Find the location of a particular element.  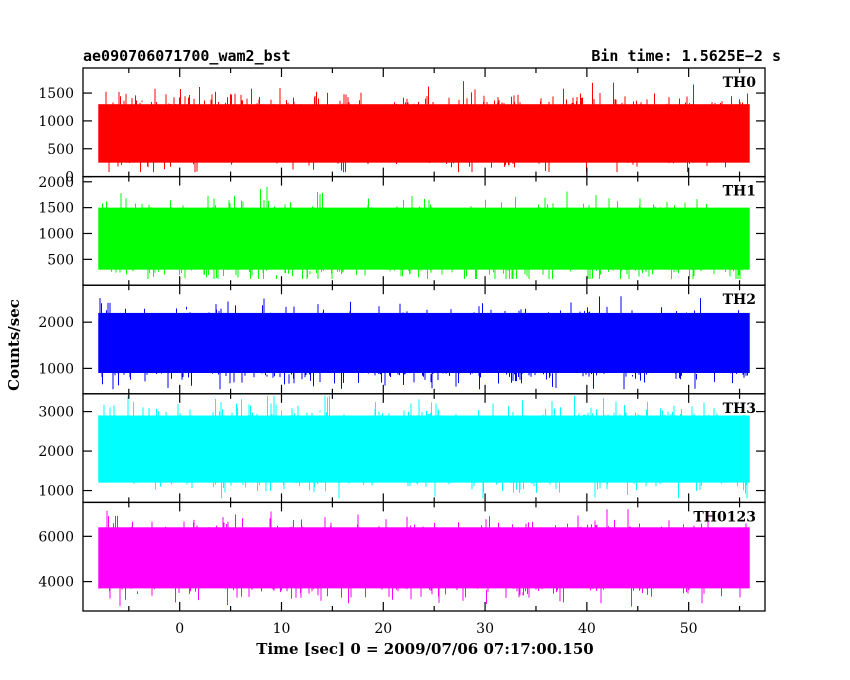

x-tick-label: 20 is located at coordinates (383, 629).